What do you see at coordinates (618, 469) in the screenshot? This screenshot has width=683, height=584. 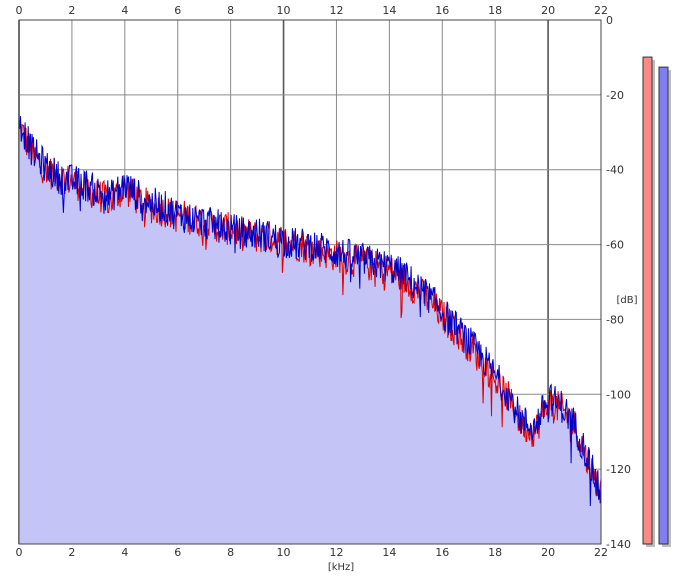 I see `y-tick--120: -120` at bounding box center [618, 469].